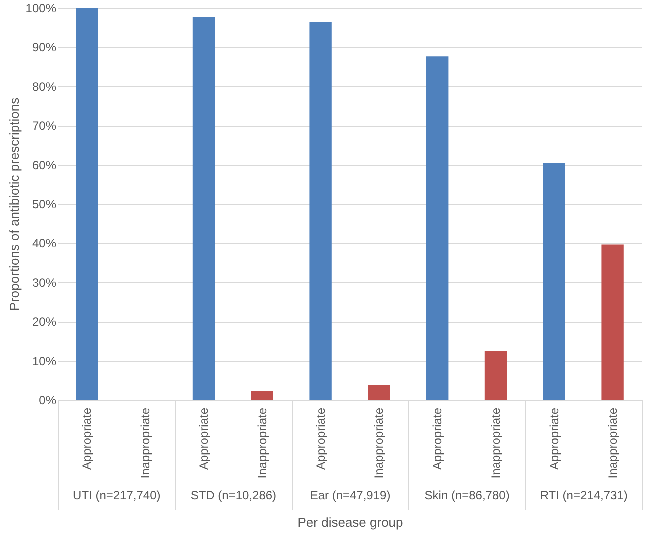 Image resolution: width=650 pixels, height=536 pixels. What do you see at coordinates (233, 495) in the screenshot?
I see `x-tick-label: STD (n=10,286)` at bounding box center [233, 495].